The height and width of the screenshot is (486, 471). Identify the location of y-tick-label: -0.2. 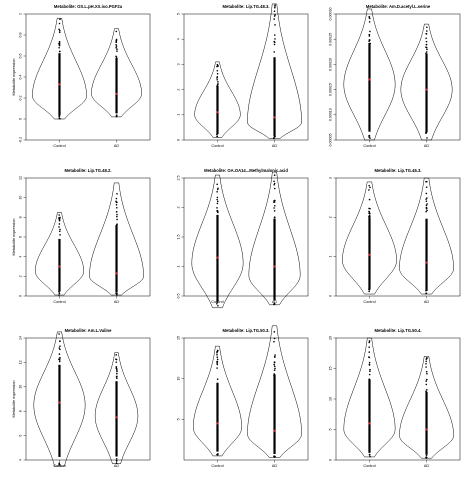
(21, 140).